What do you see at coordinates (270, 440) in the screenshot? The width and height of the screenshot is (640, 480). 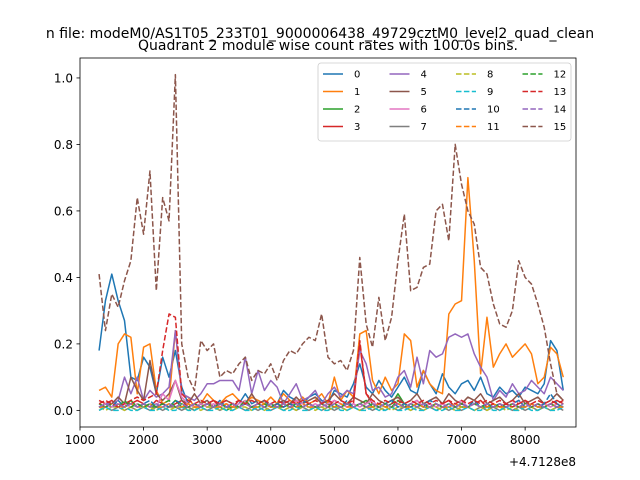 I see `x-tick-label: 4000` at bounding box center [270, 440].